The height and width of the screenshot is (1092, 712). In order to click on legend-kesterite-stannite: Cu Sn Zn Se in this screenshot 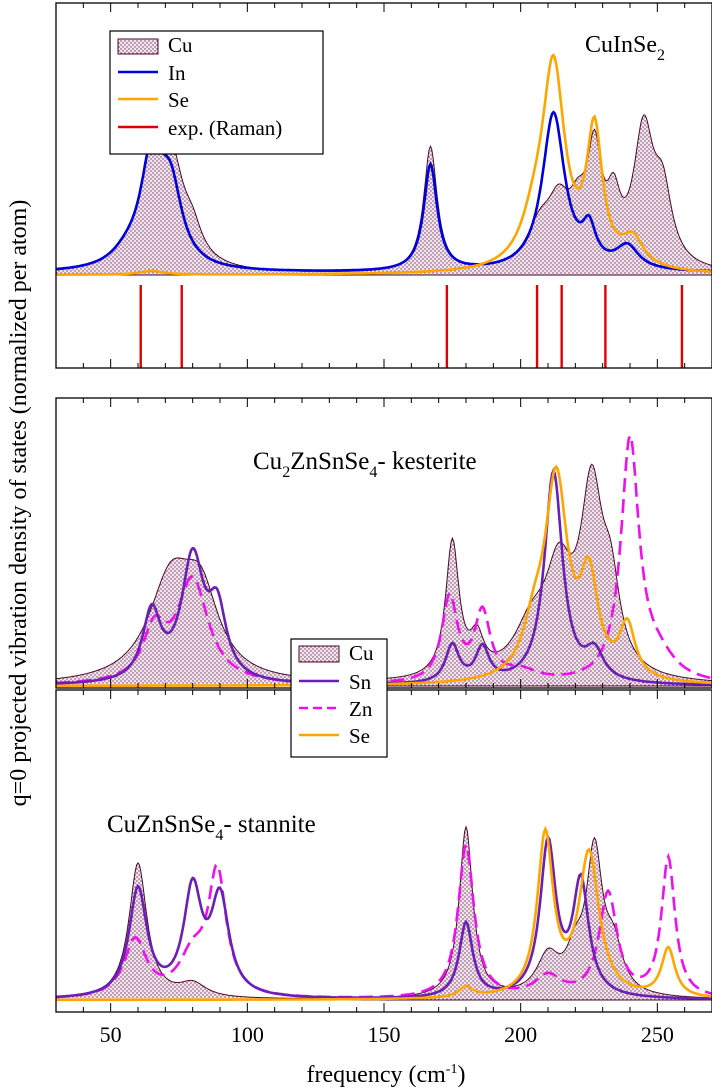, I will do `click(339, 698)`.